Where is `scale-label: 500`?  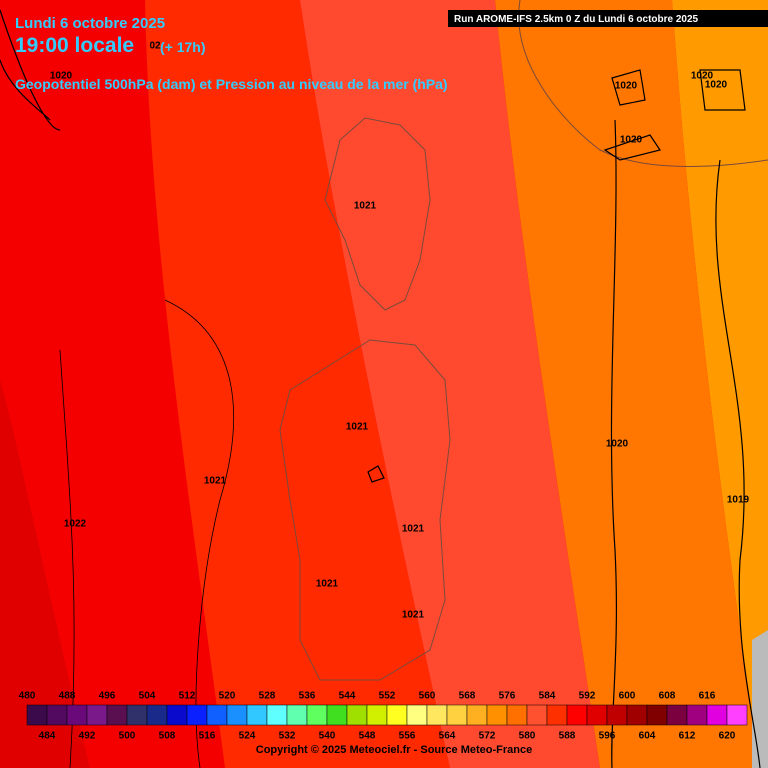
scale-label: 500 is located at coordinates (127, 736).